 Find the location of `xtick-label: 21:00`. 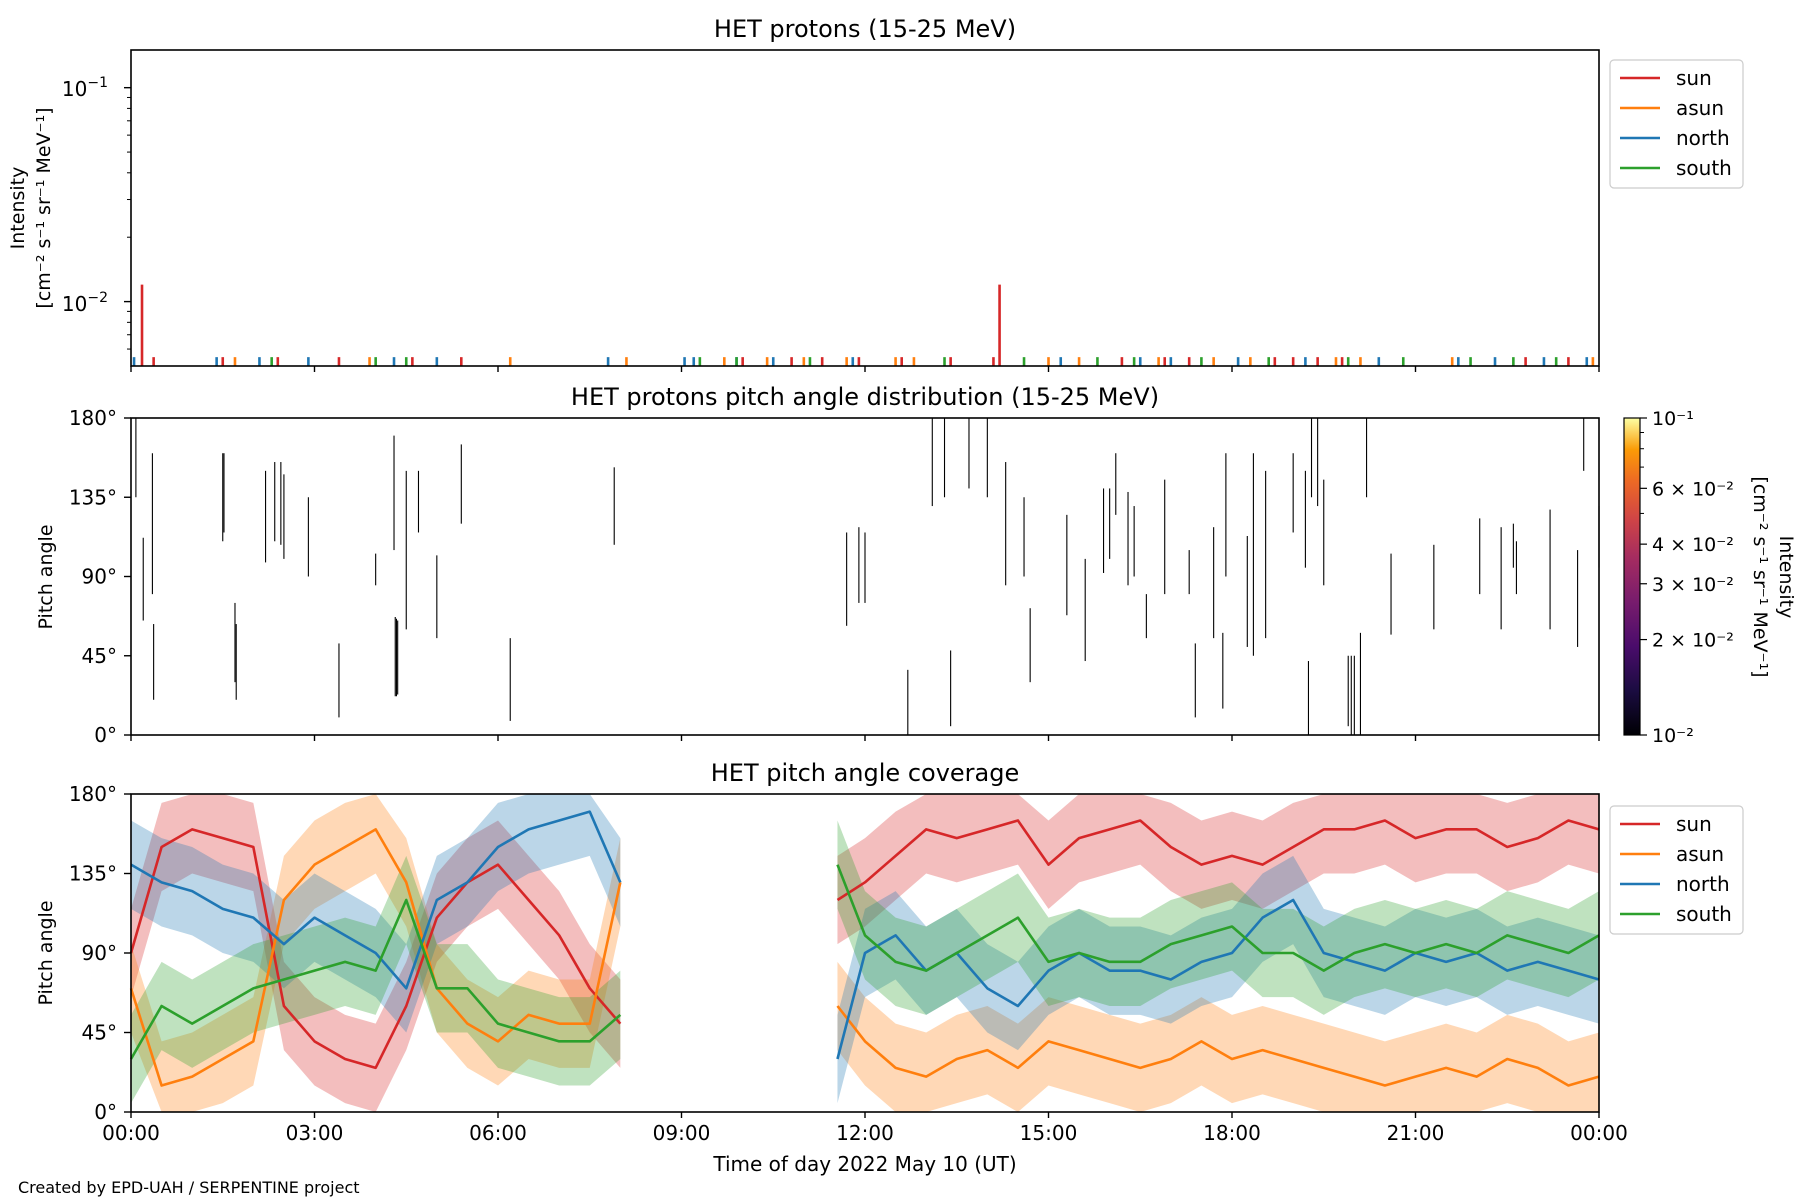

xtick-label: 21:00 is located at coordinates (1416, 1133).